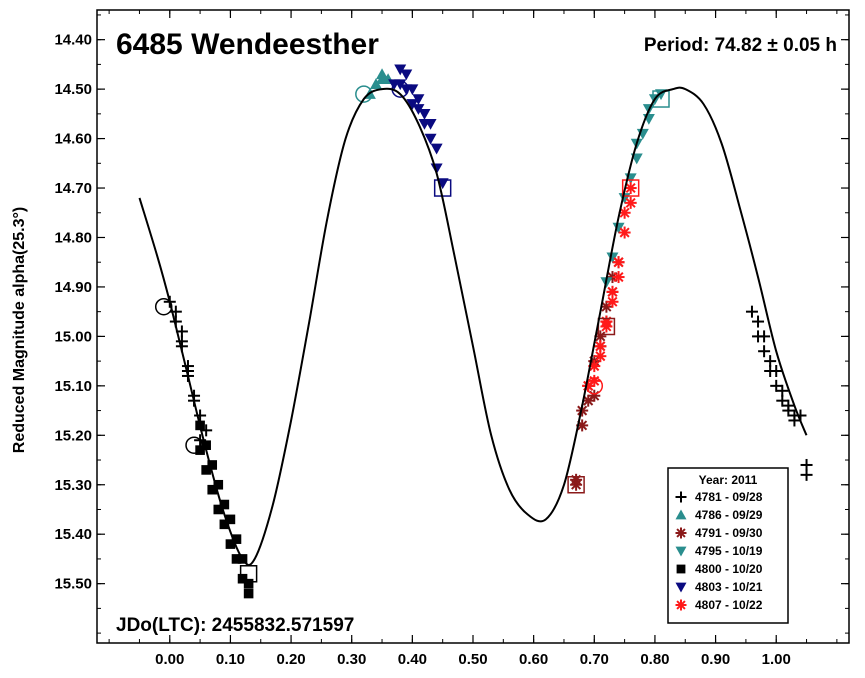 Image resolution: width=865 pixels, height=678 pixels. I want to click on legend-entry-label: 4800 - 10/20, so click(729, 569).